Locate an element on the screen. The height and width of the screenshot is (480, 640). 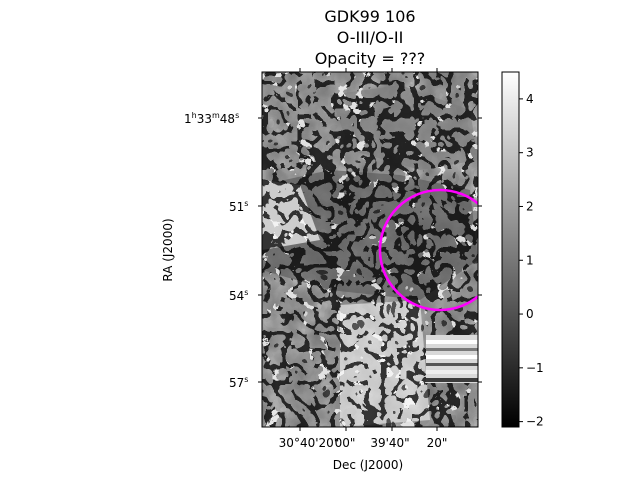
colorbar: 4 3 2 1 0 −1 −2 is located at coordinates (522, 250).